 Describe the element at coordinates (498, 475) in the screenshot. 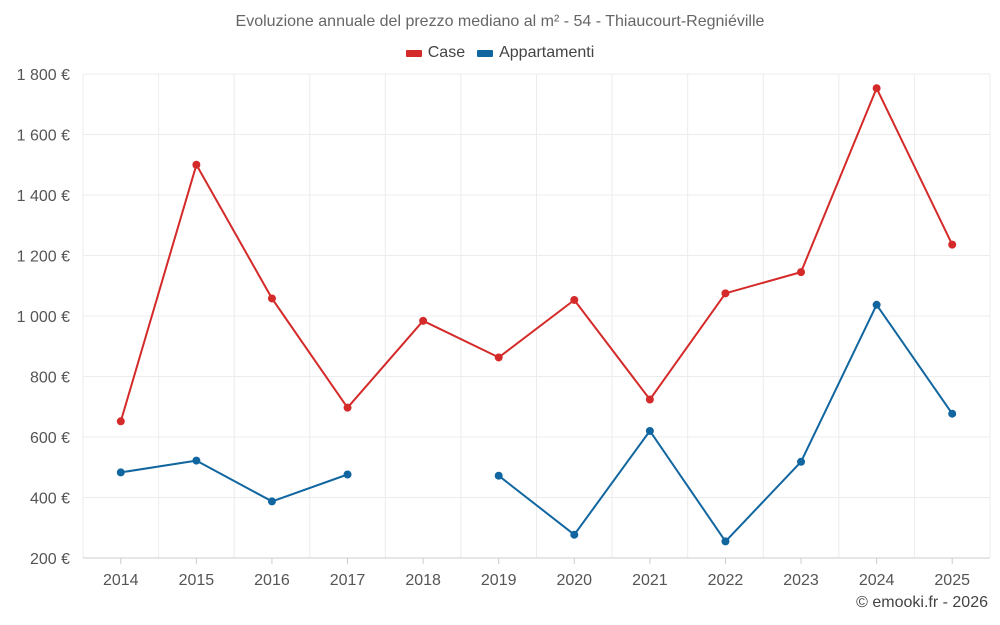

I see `data-point-appartamenti-2019` at that location.